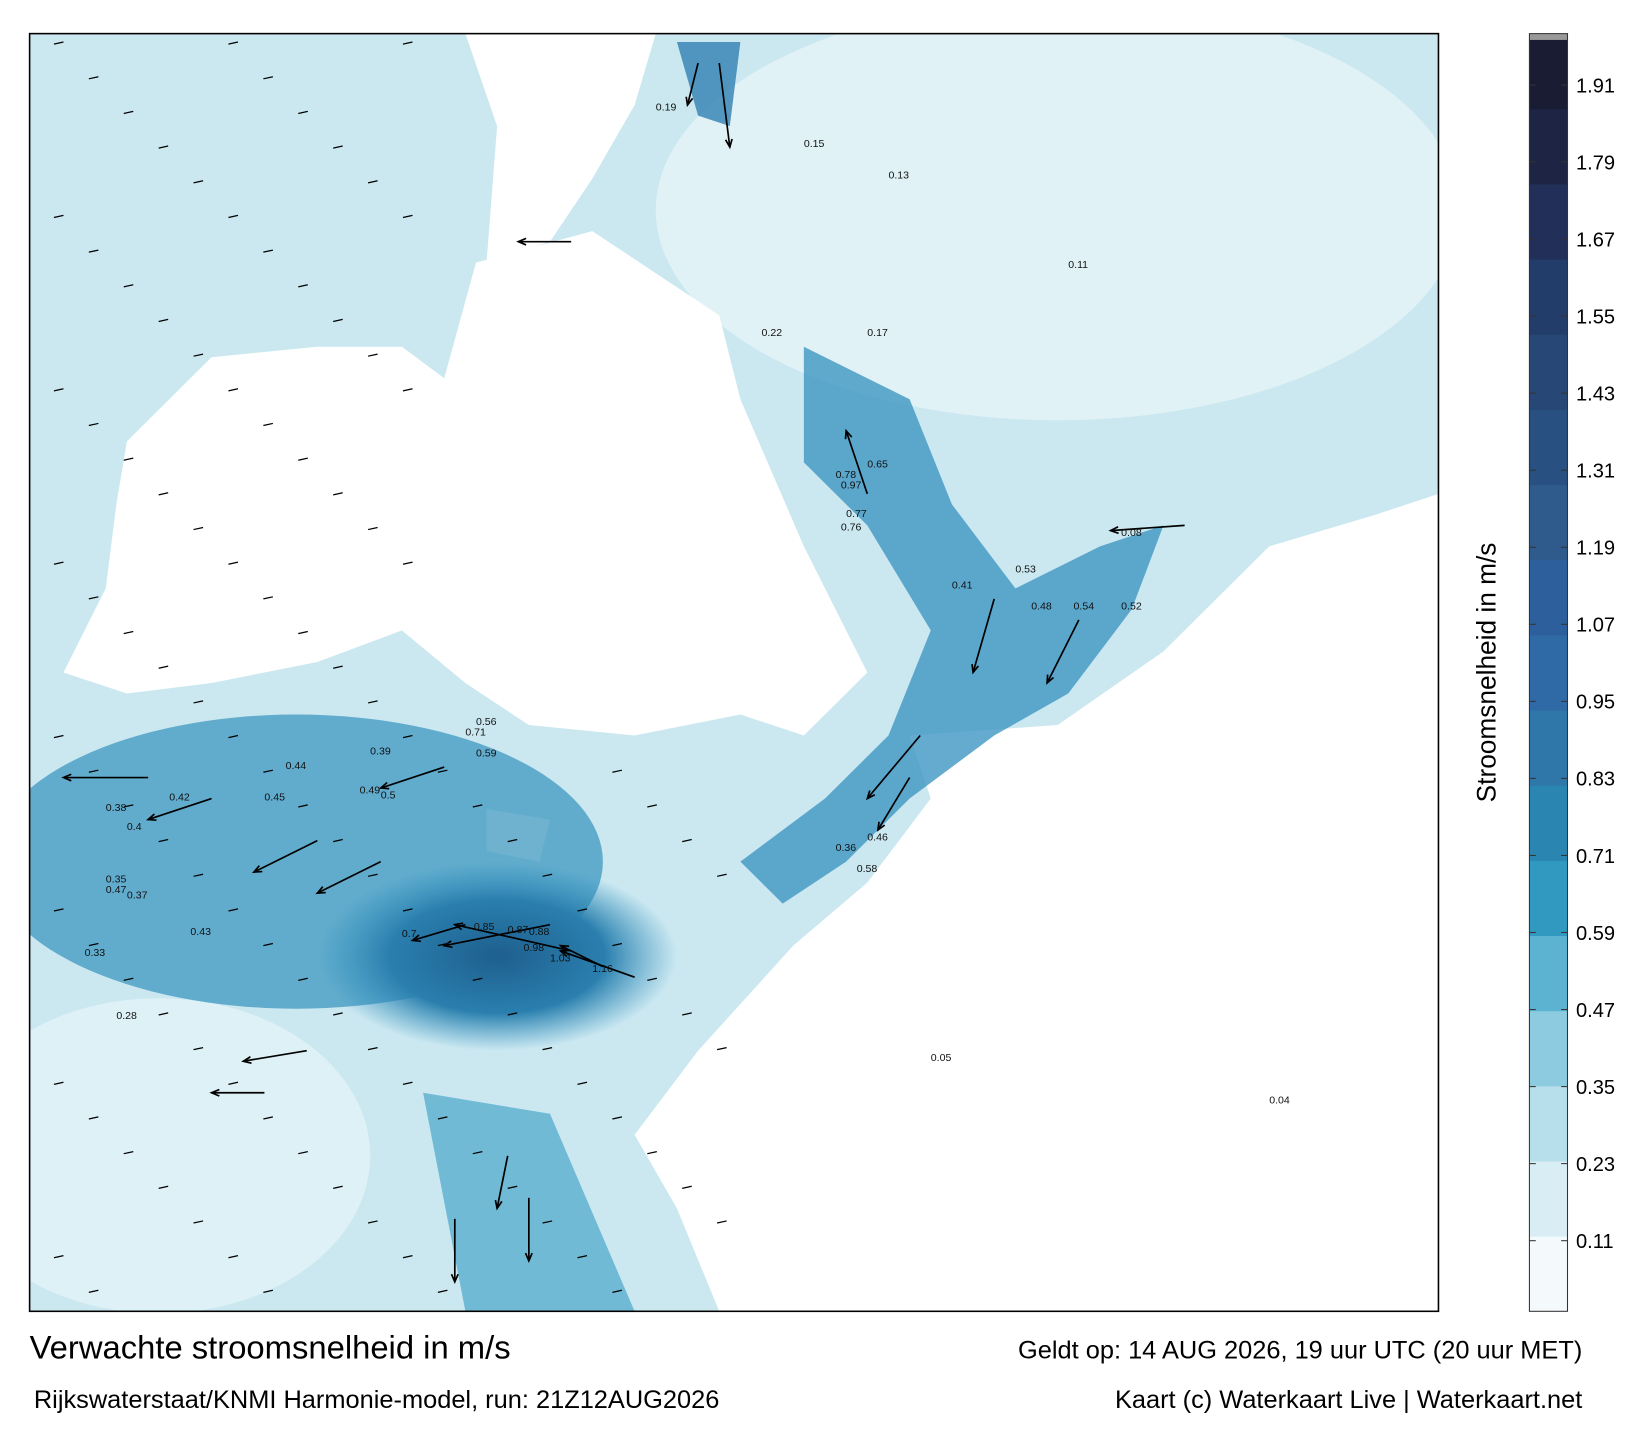 This screenshot has height=1450, width=1650. Describe the element at coordinates (941, 1058) in the screenshot. I see `speed-label: 0.05` at that location.